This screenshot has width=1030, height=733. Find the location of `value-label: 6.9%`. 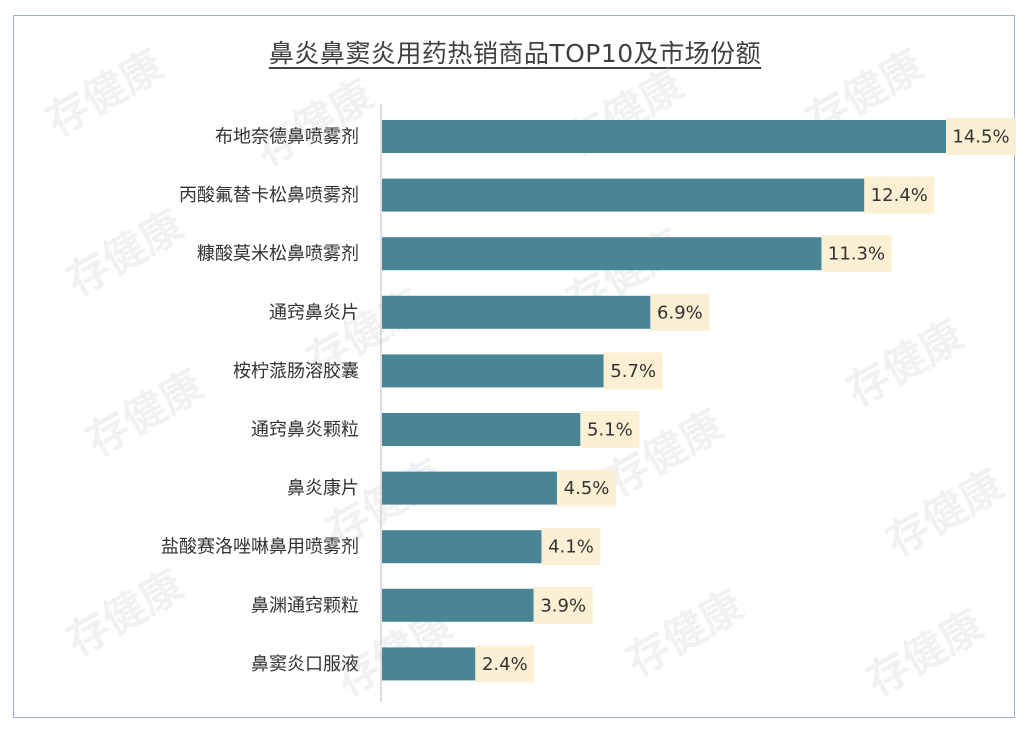

value-label: 6.9% is located at coordinates (680, 312).